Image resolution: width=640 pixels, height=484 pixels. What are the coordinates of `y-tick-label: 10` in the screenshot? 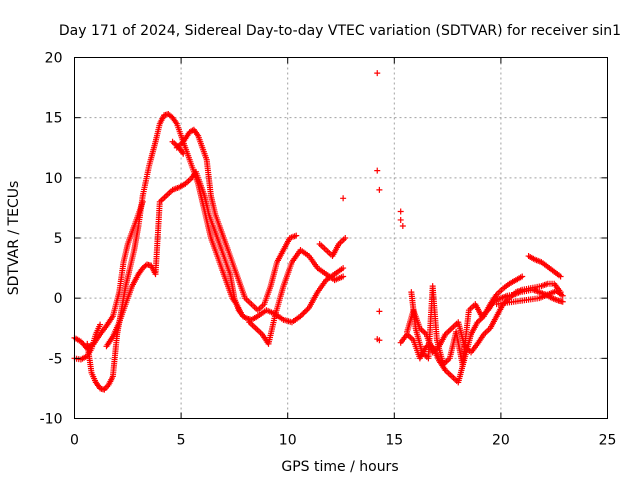 It's located at (54, 179).